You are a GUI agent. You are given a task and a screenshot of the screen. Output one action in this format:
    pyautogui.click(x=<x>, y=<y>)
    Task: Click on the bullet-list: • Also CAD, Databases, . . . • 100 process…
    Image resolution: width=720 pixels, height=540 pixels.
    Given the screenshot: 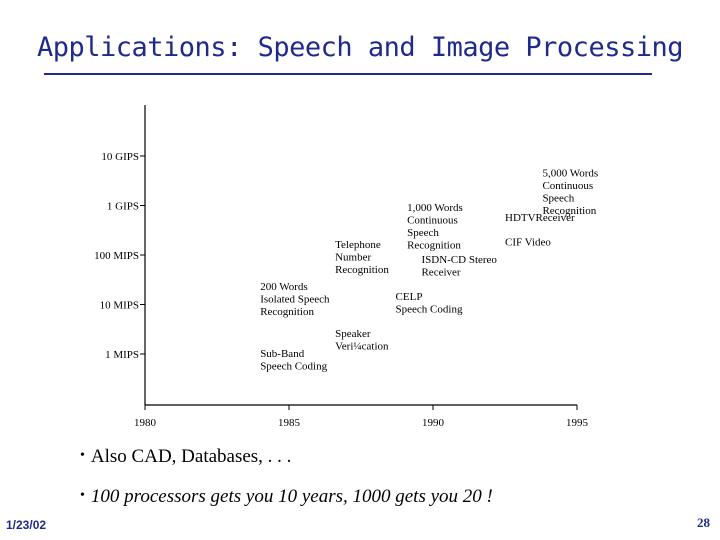 What is the action you would take?
    pyautogui.click(x=286, y=486)
    